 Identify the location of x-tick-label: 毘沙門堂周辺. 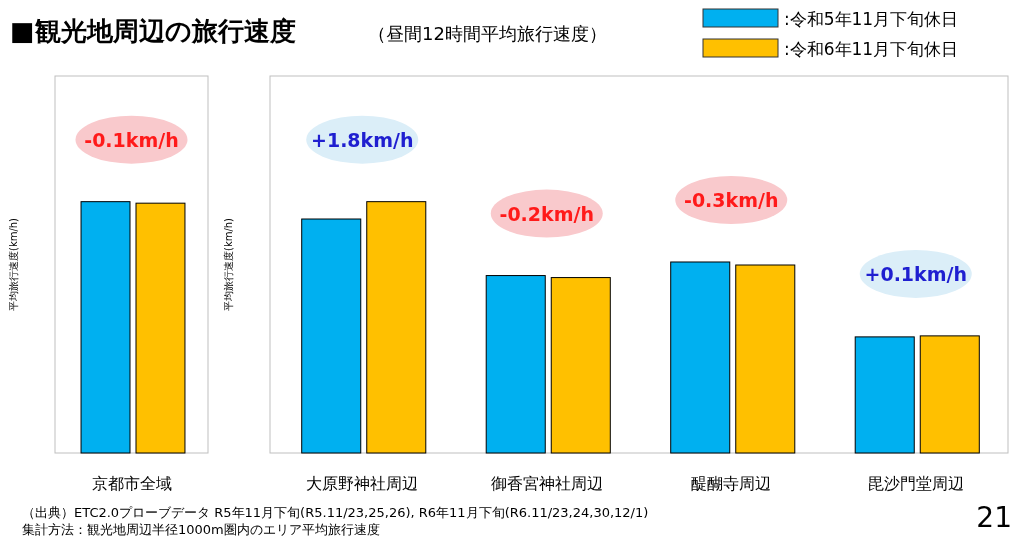
(915, 483).